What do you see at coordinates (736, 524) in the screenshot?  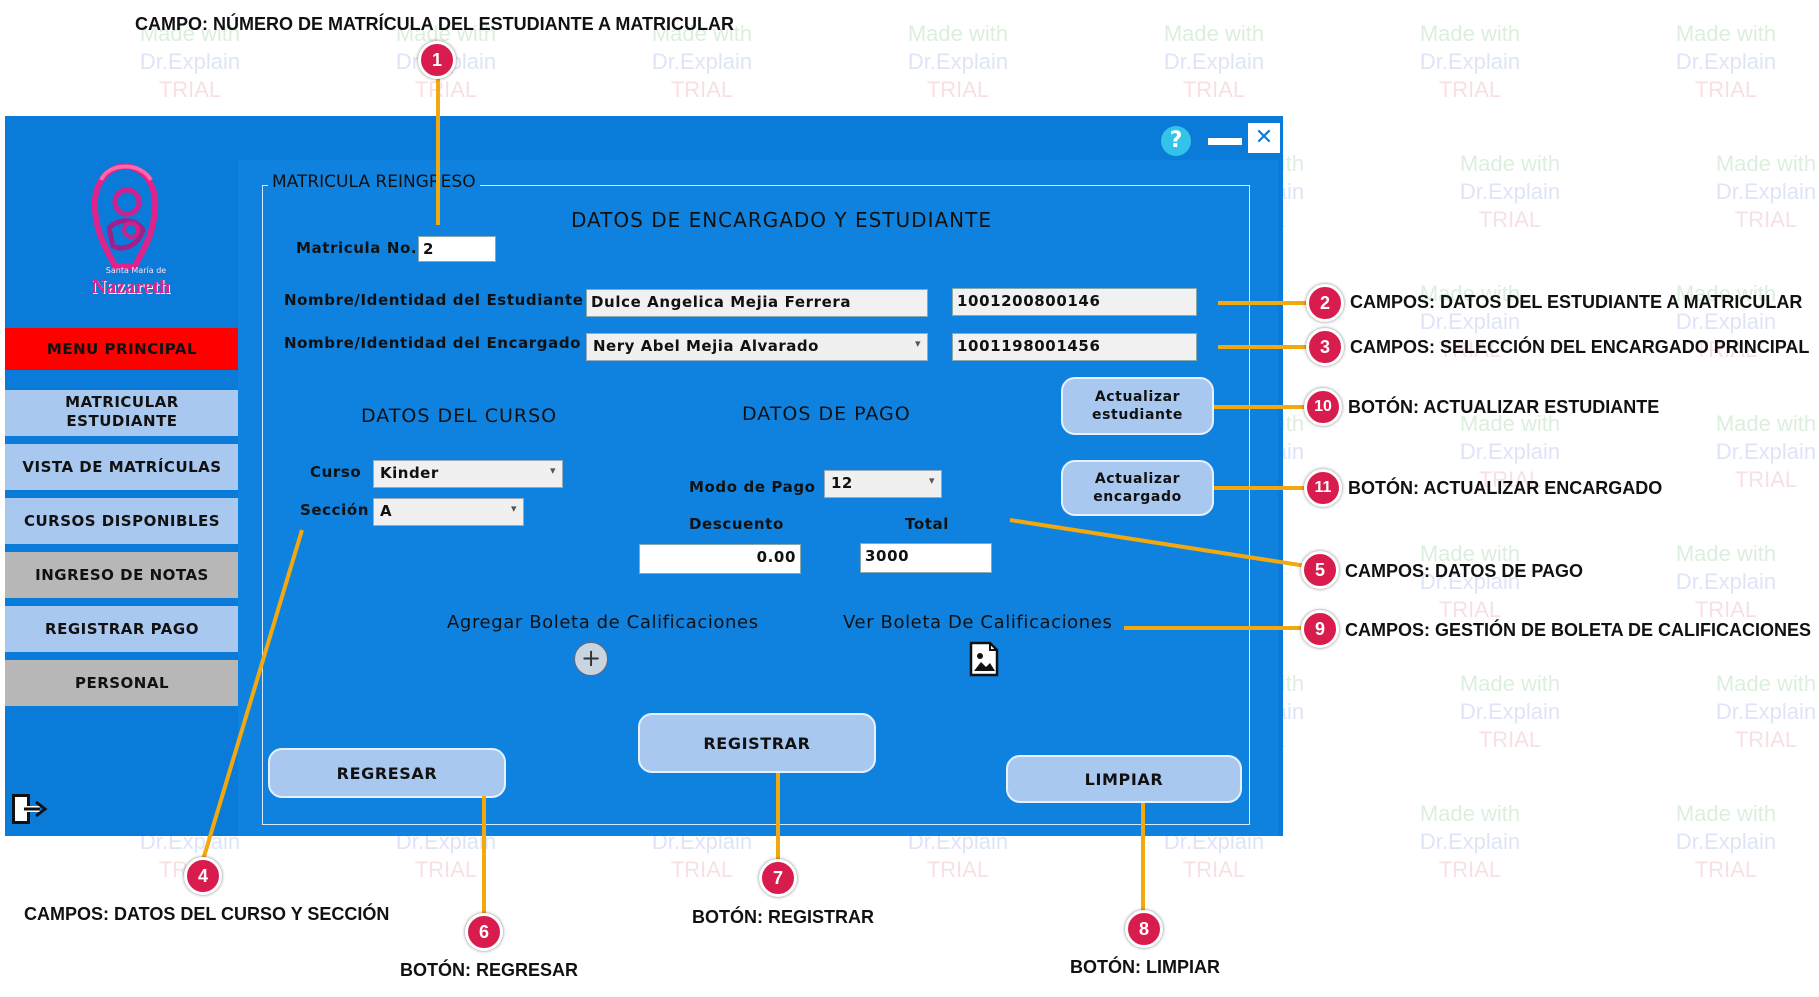 I see `descuento-label: Descuento` at bounding box center [736, 524].